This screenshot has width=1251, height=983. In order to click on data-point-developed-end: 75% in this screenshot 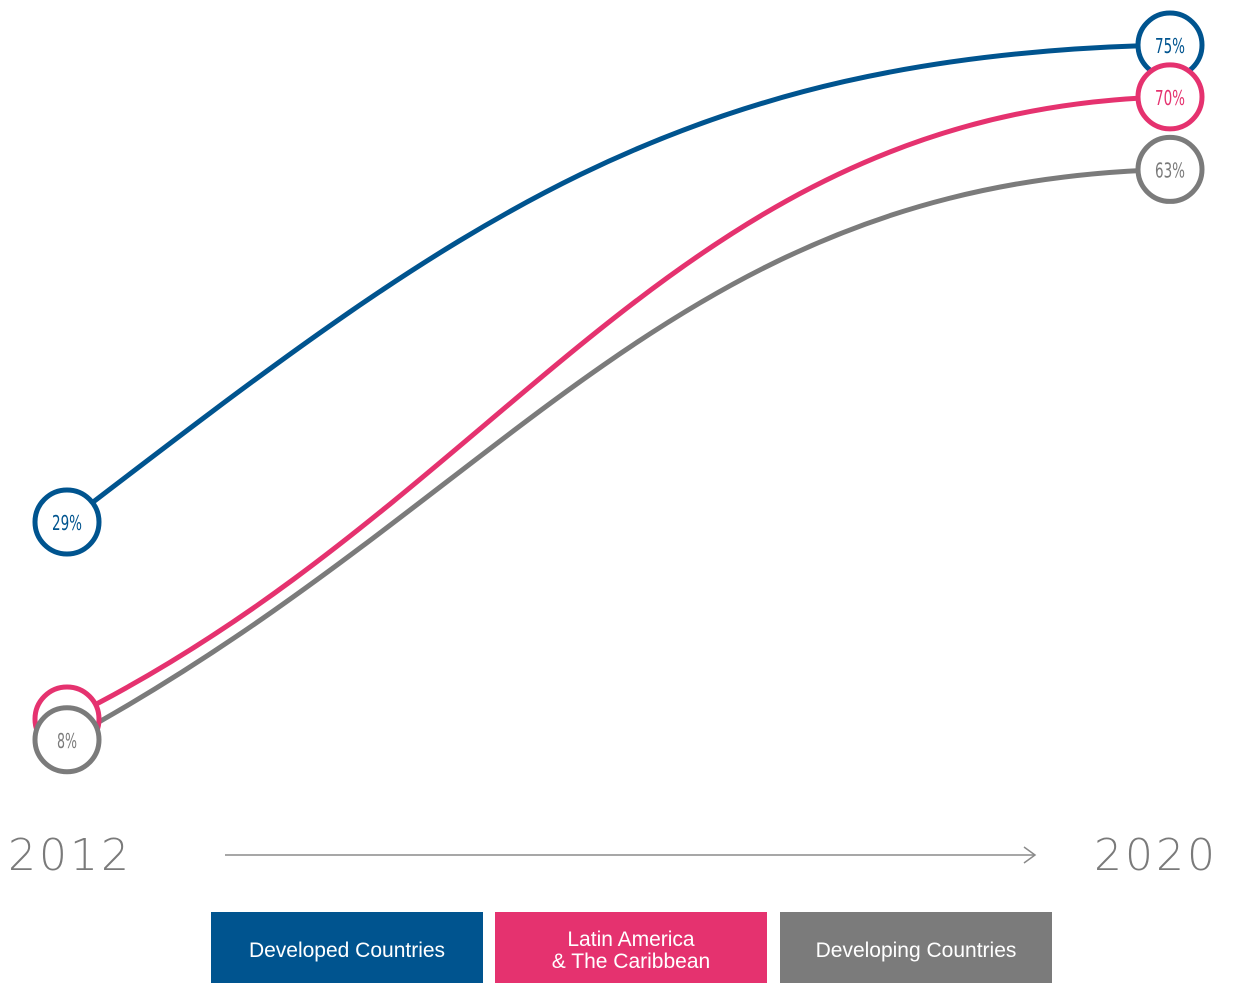, I will do `click(1170, 45)`.